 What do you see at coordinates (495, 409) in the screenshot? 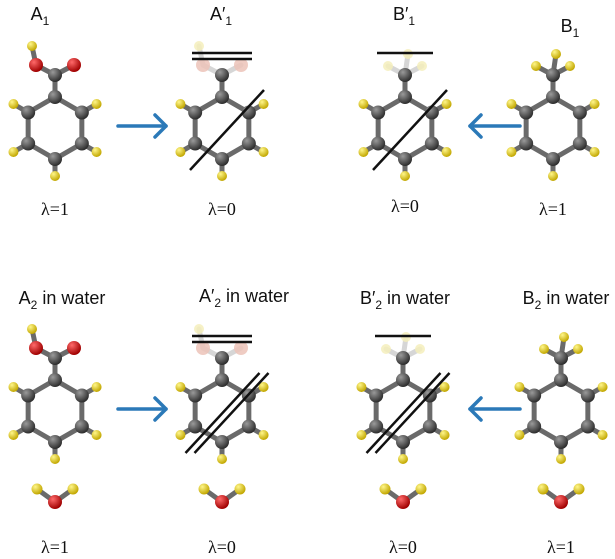
I see `arrow-bottom-right` at bounding box center [495, 409].